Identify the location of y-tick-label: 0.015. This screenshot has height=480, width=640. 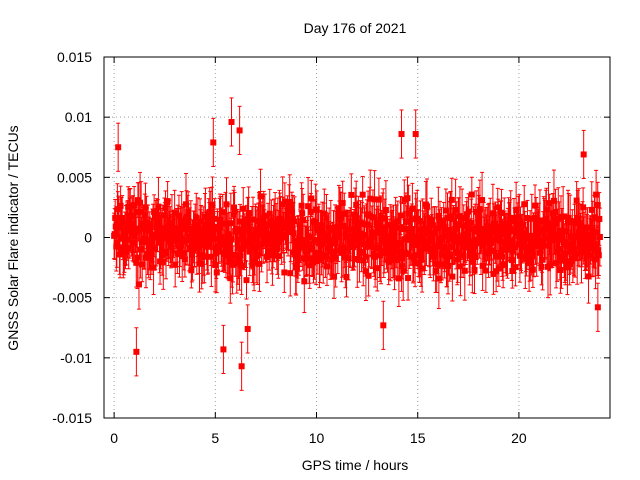
(74, 57).